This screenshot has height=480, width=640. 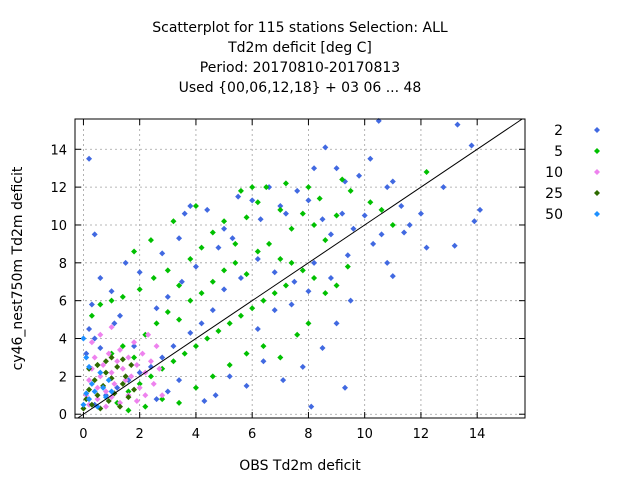 What do you see at coordinates (300, 68) in the screenshot?
I see `chart-subtitle-period: Period: 20170810-20170813` at bounding box center [300, 68].